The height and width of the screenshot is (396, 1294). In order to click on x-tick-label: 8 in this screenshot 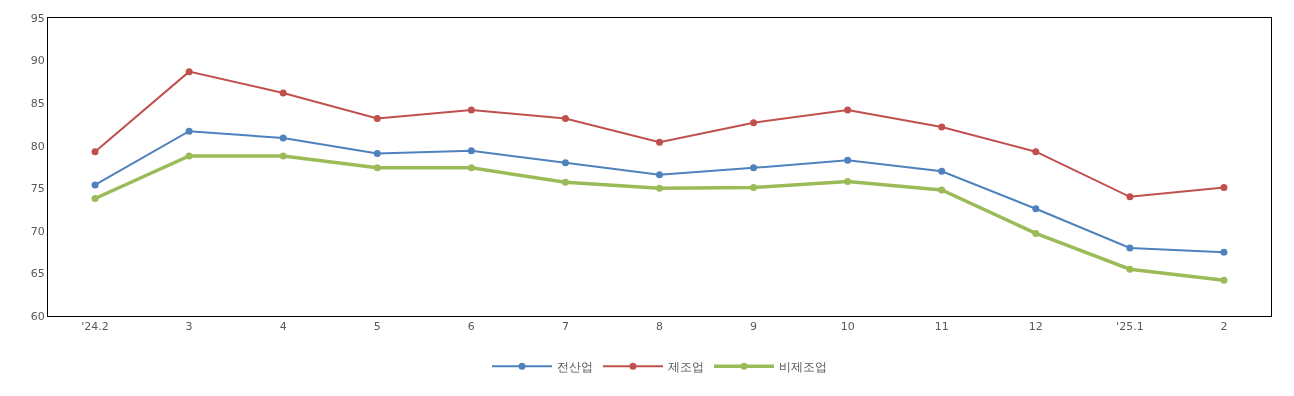, I will do `click(659, 327)`.